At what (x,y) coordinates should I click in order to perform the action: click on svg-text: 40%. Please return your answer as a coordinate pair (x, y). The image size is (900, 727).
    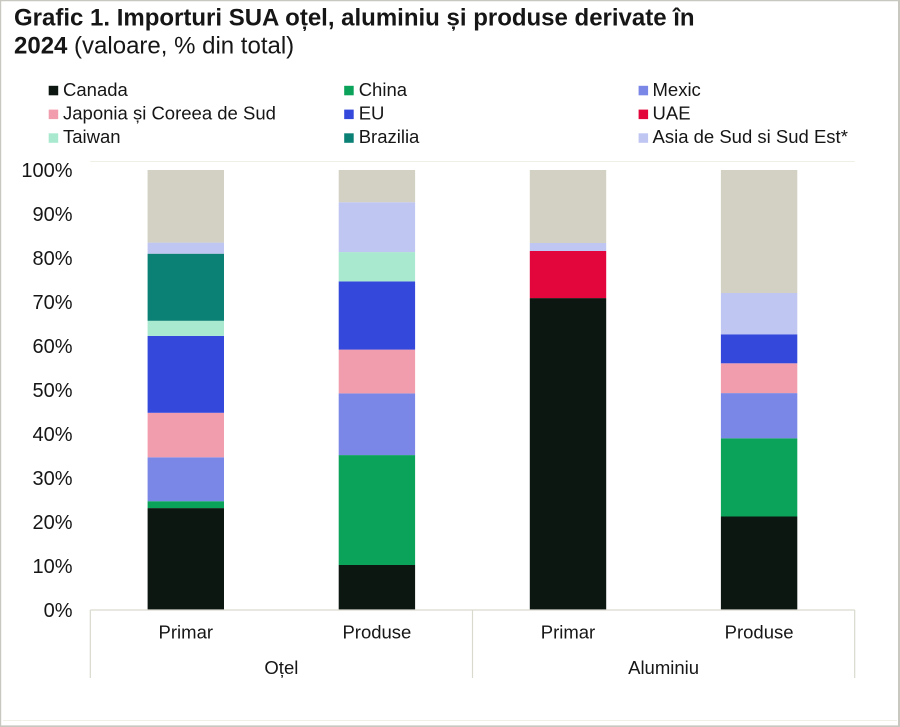
    Looking at the image, I should click on (52, 435).